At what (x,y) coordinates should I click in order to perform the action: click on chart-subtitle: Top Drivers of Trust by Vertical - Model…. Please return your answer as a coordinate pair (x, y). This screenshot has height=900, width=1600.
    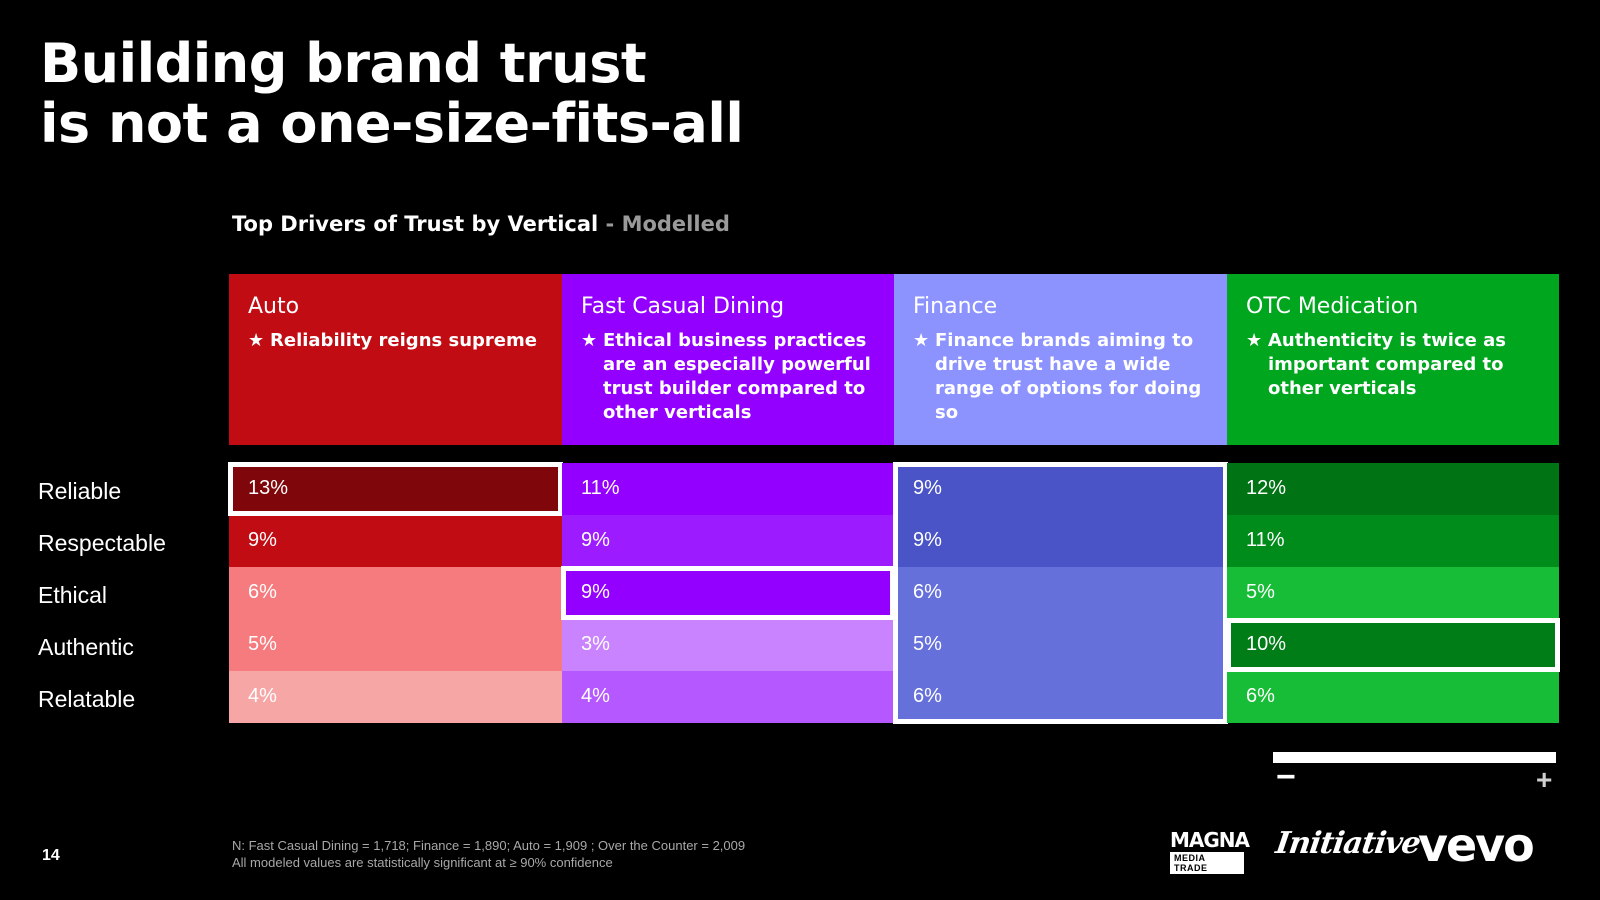
    Looking at the image, I should click on (481, 224).